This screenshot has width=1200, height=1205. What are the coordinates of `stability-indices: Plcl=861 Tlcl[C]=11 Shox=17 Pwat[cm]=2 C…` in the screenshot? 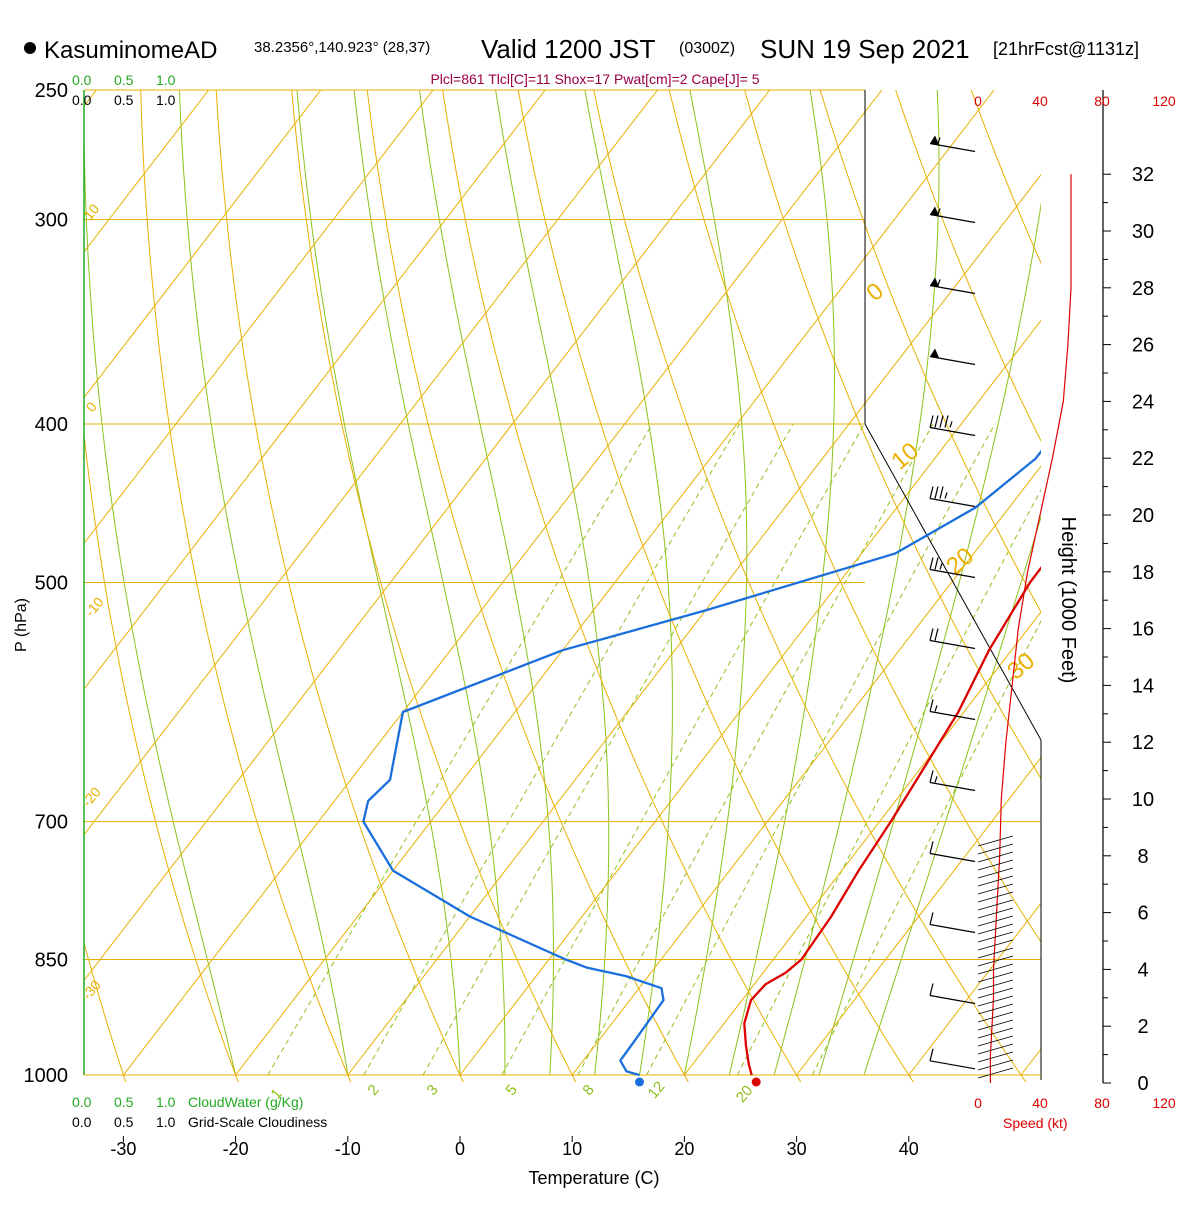 It's located at (594, 79).